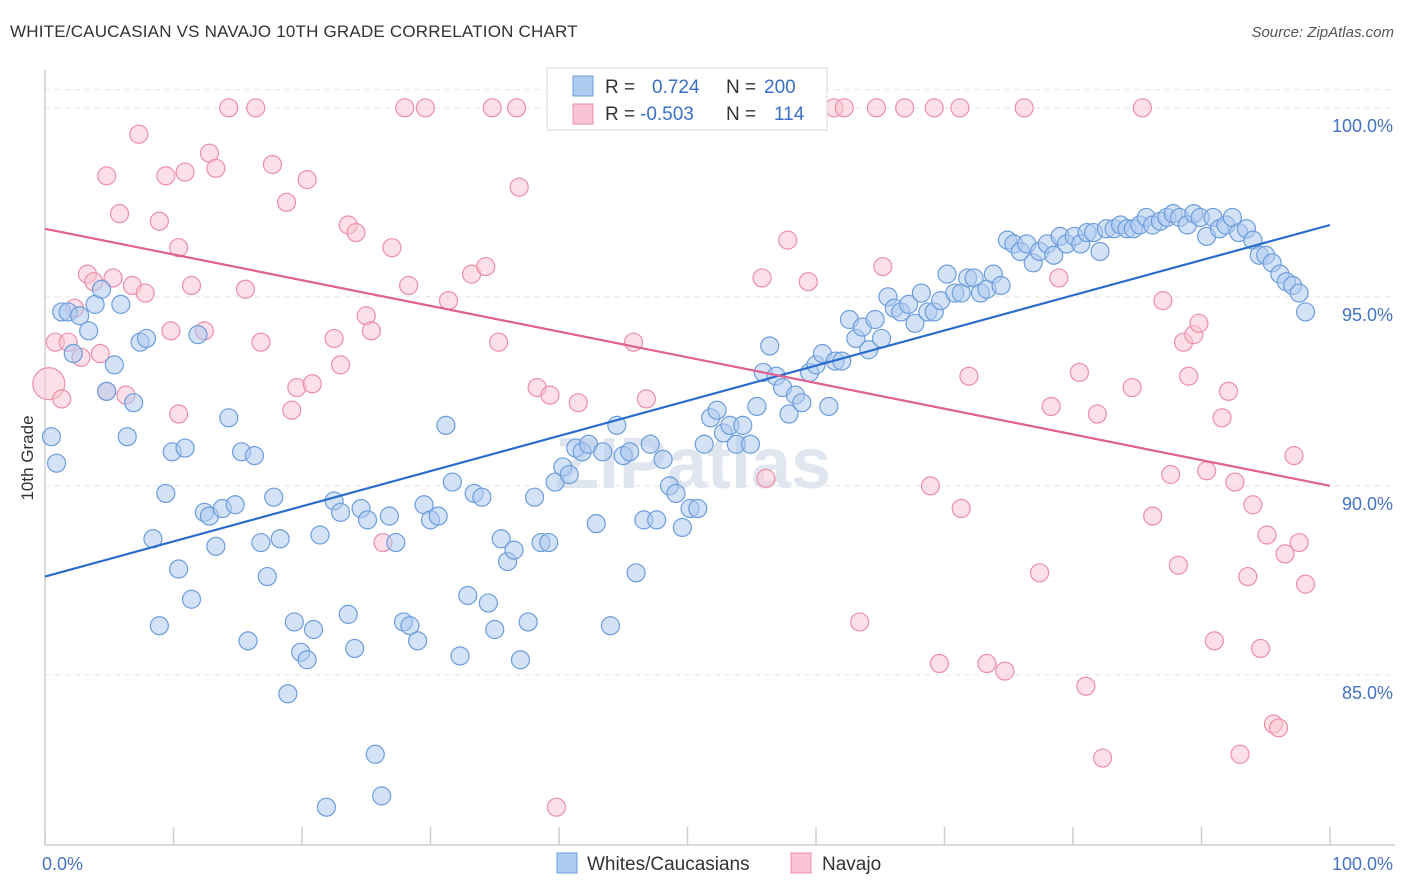 The image size is (1406, 892). Describe the element at coordinates (1367, 693) in the screenshot. I see `y-tick-label-0: 85.0%` at that location.